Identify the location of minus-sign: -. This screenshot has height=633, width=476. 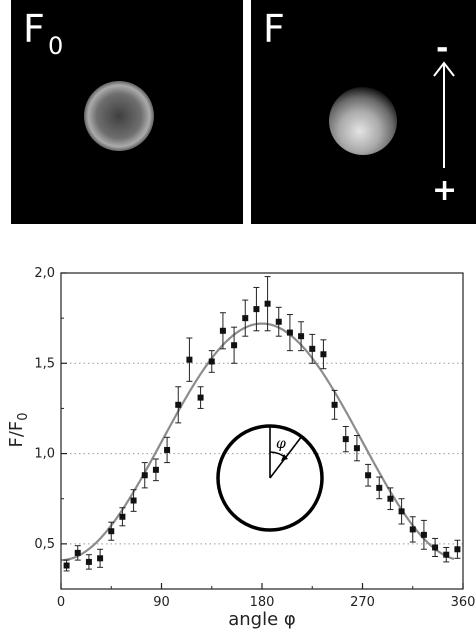
(442, 48).